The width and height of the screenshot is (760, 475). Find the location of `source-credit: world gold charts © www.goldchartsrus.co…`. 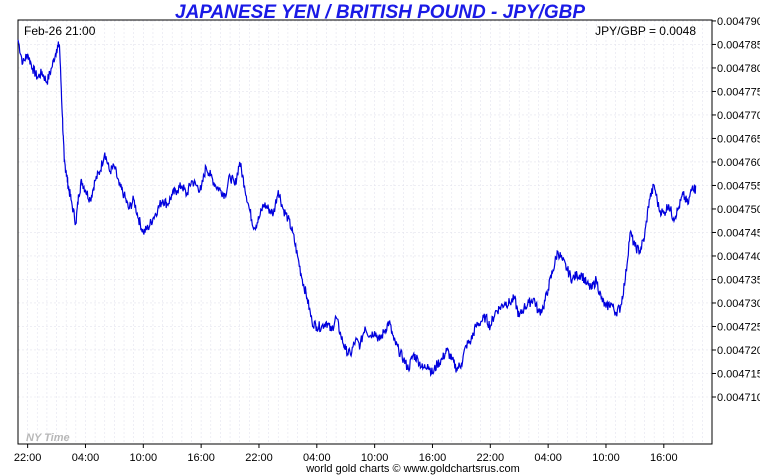

source-credit: world gold charts © www.goldchartsrus.co… is located at coordinates (412, 469).